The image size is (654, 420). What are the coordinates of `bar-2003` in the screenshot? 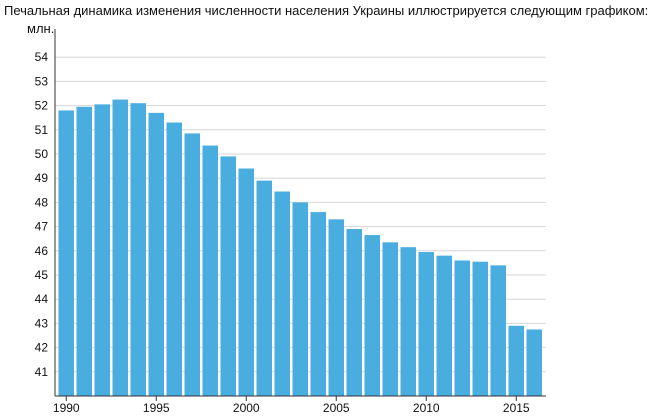 It's located at (300, 299).